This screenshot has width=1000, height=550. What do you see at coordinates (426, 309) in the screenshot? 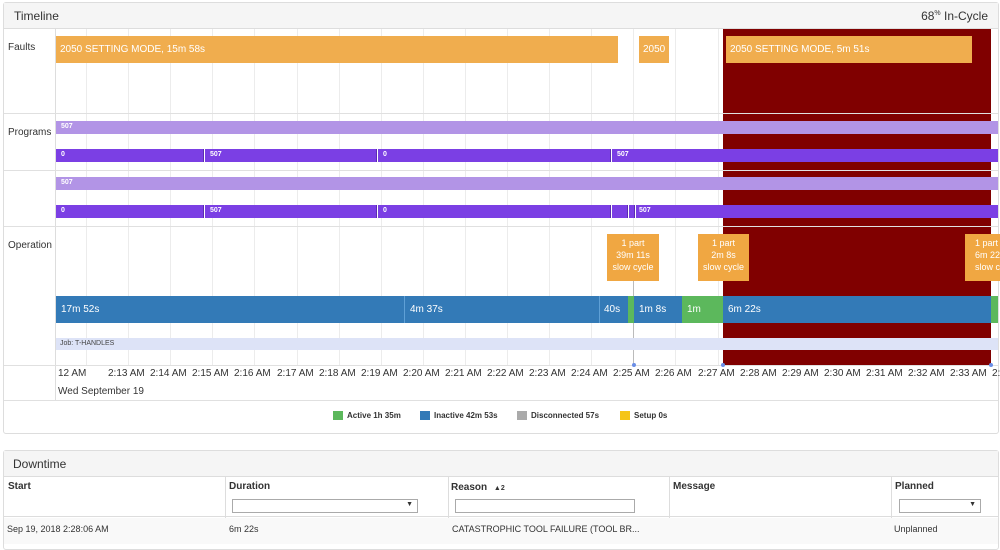
I see `segment-label: 4m 37s` at bounding box center [426, 309].